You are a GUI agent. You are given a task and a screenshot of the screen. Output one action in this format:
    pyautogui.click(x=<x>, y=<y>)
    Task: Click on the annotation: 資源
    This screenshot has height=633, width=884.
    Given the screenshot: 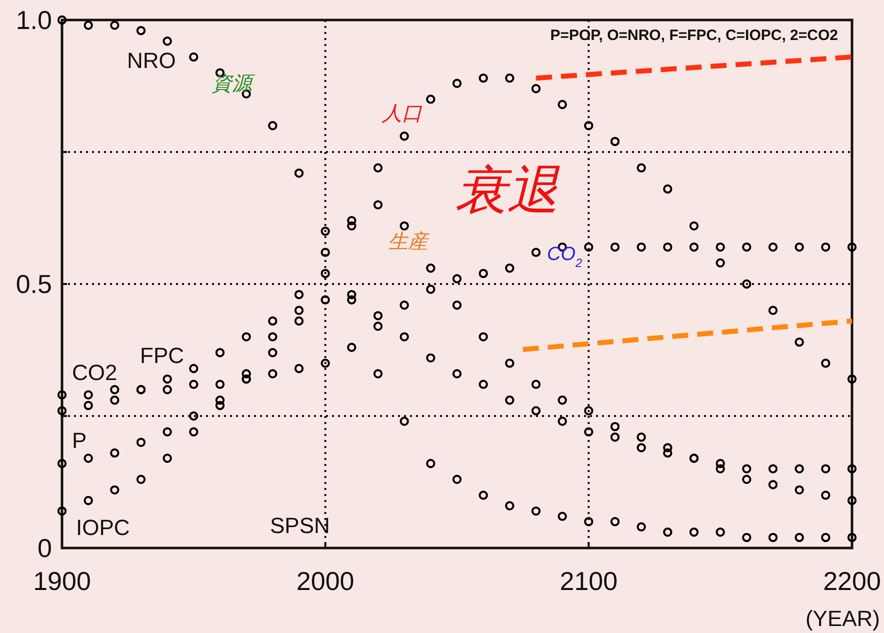 What is the action you would take?
    pyautogui.click(x=234, y=84)
    